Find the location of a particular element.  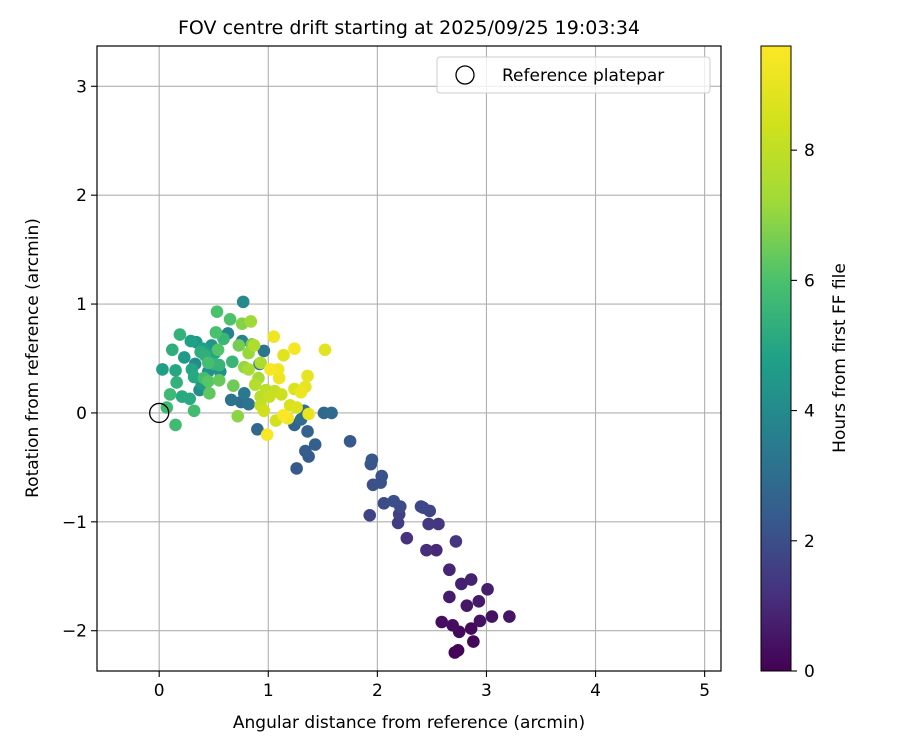

colorbar-tick-label: 2 is located at coordinates (809, 542).